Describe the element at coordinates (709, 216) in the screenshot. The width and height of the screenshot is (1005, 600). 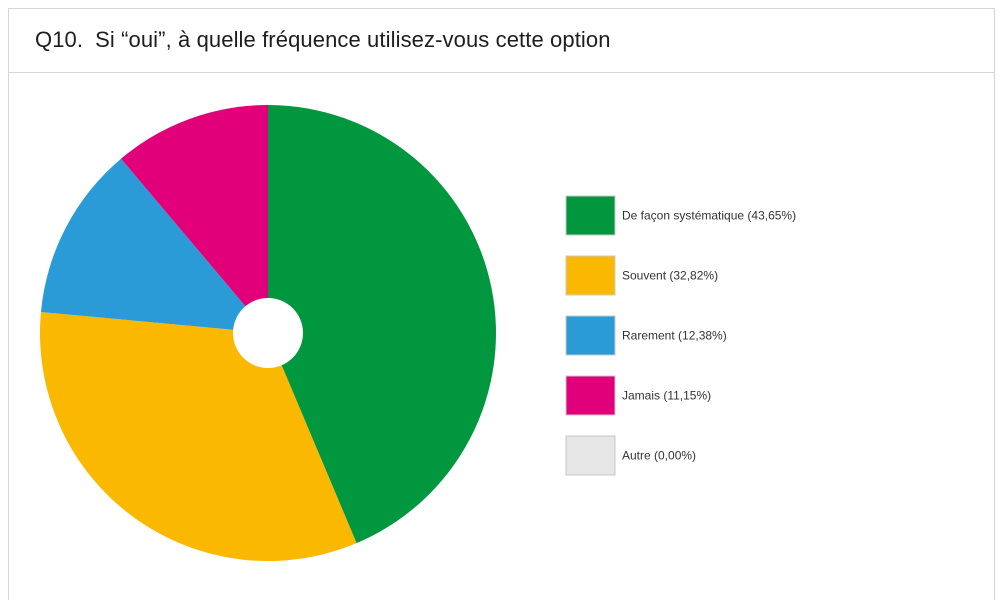
I see `legend-label-1: De façon systématique (43,65%)` at that location.